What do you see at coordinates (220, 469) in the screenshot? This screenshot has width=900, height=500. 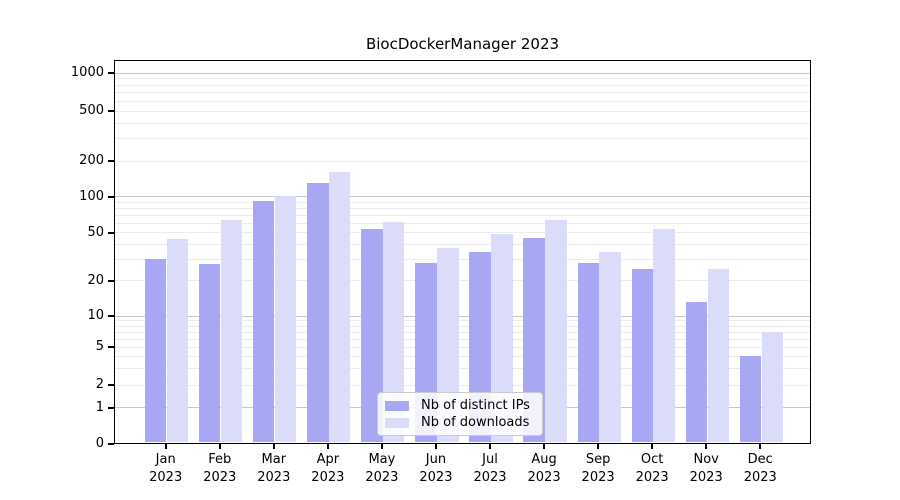 I see `x-tick-label: Feb 2023` at bounding box center [220, 469].